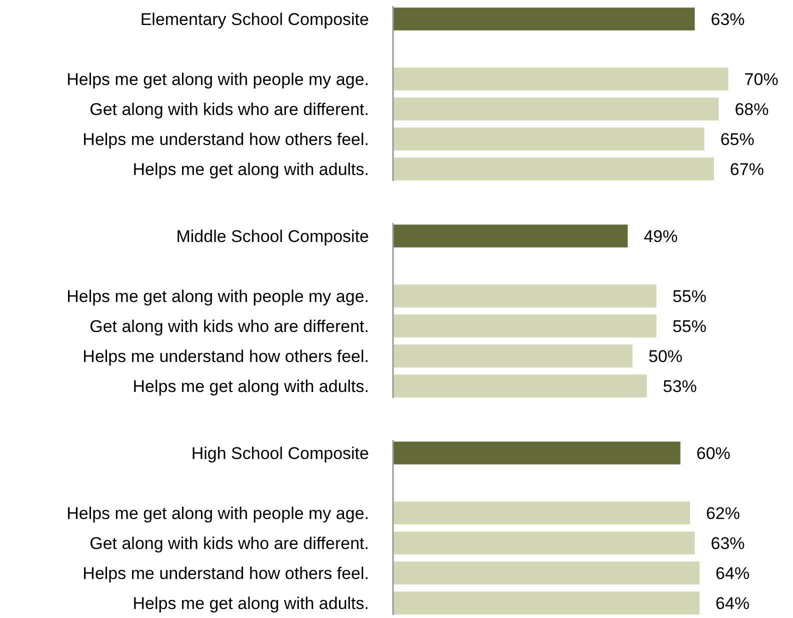 The width and height of the screenshot is (793, 618). Describe the element at coordinates (661, 236) in the screenshot. I see `data-label: 49%` at that location.